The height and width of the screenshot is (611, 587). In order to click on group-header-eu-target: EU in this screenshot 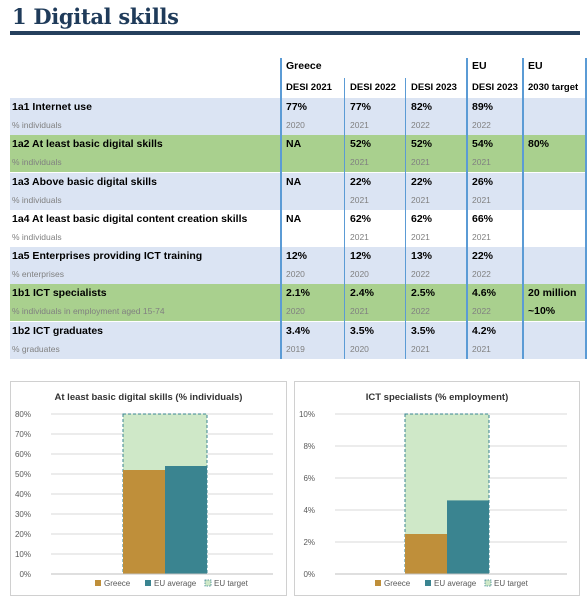, I will do `click(535, 66)`.